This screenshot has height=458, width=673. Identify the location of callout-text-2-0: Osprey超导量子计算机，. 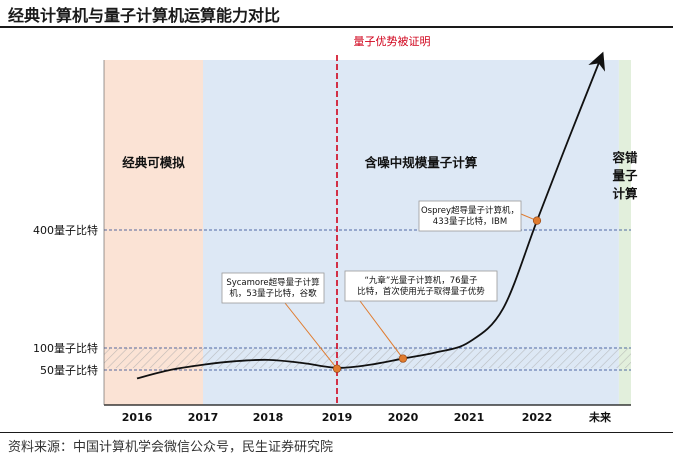
(470, 210).